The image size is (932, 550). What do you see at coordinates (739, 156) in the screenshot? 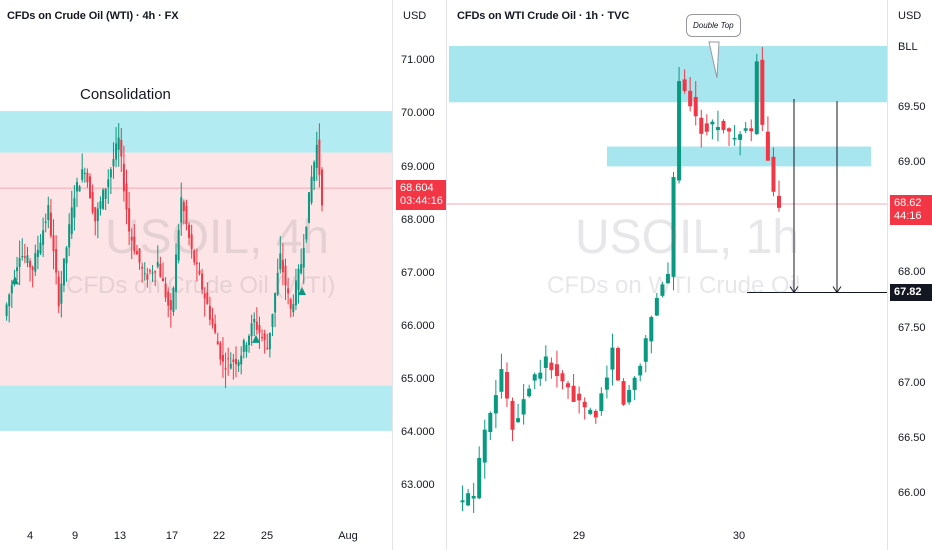
I see `breakdown-zone` at bounding box center [739, 156].